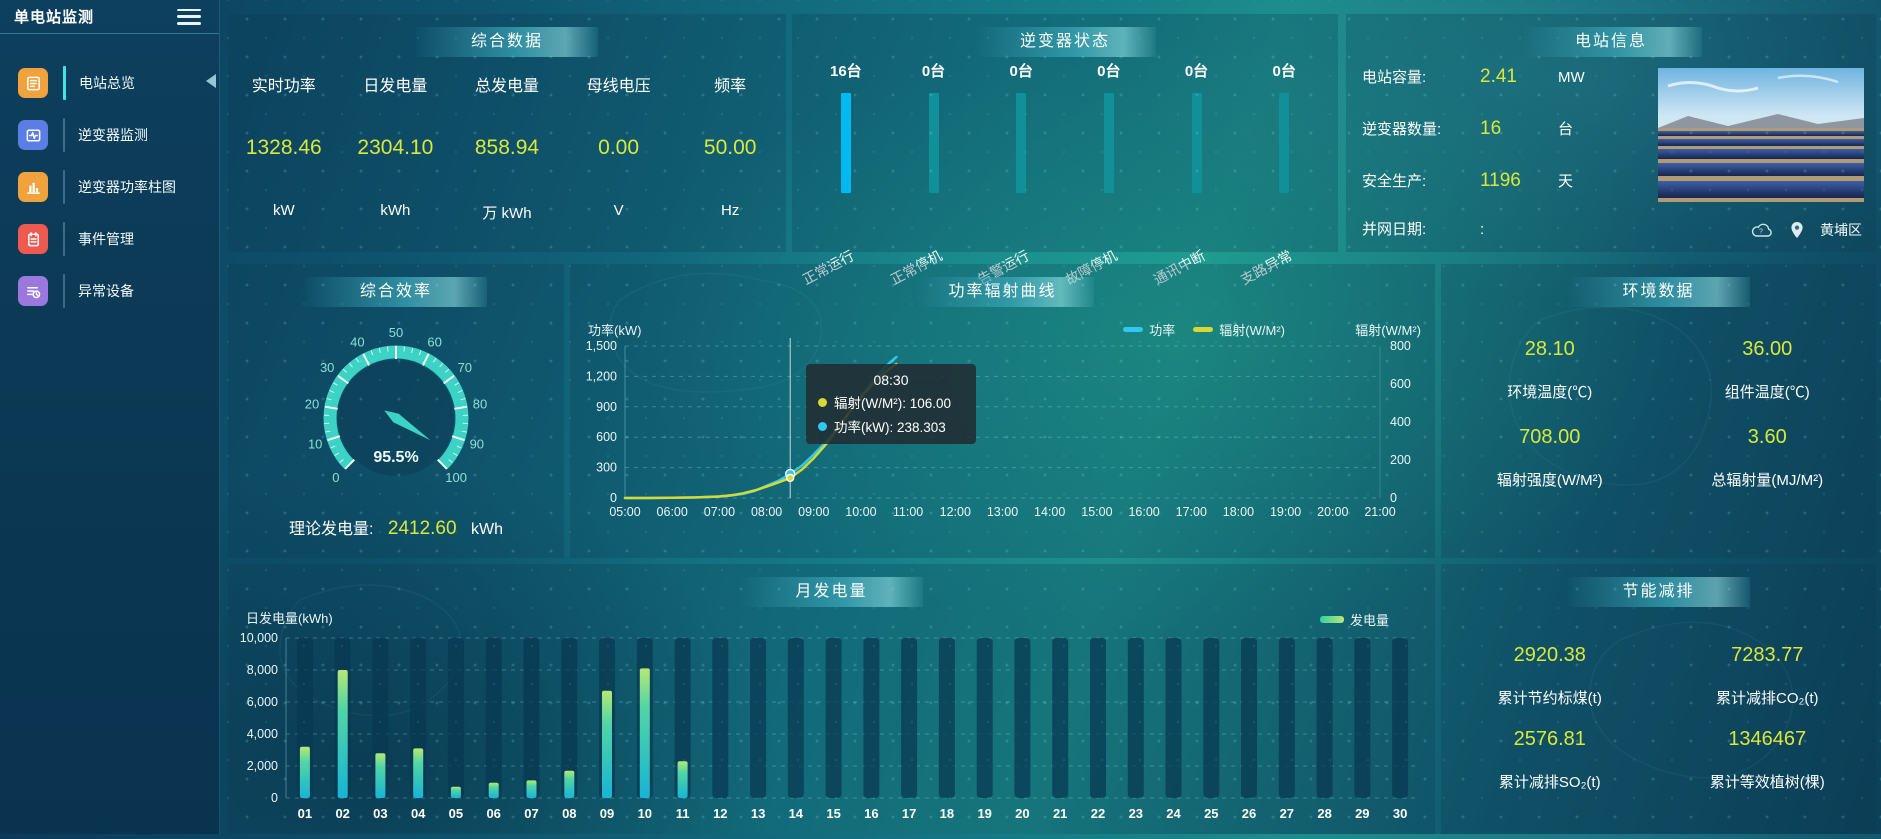 The width and height of the screenshot is (1881, 839). I want to click on weather-cloud-icon: ?, so click(1762, 230).